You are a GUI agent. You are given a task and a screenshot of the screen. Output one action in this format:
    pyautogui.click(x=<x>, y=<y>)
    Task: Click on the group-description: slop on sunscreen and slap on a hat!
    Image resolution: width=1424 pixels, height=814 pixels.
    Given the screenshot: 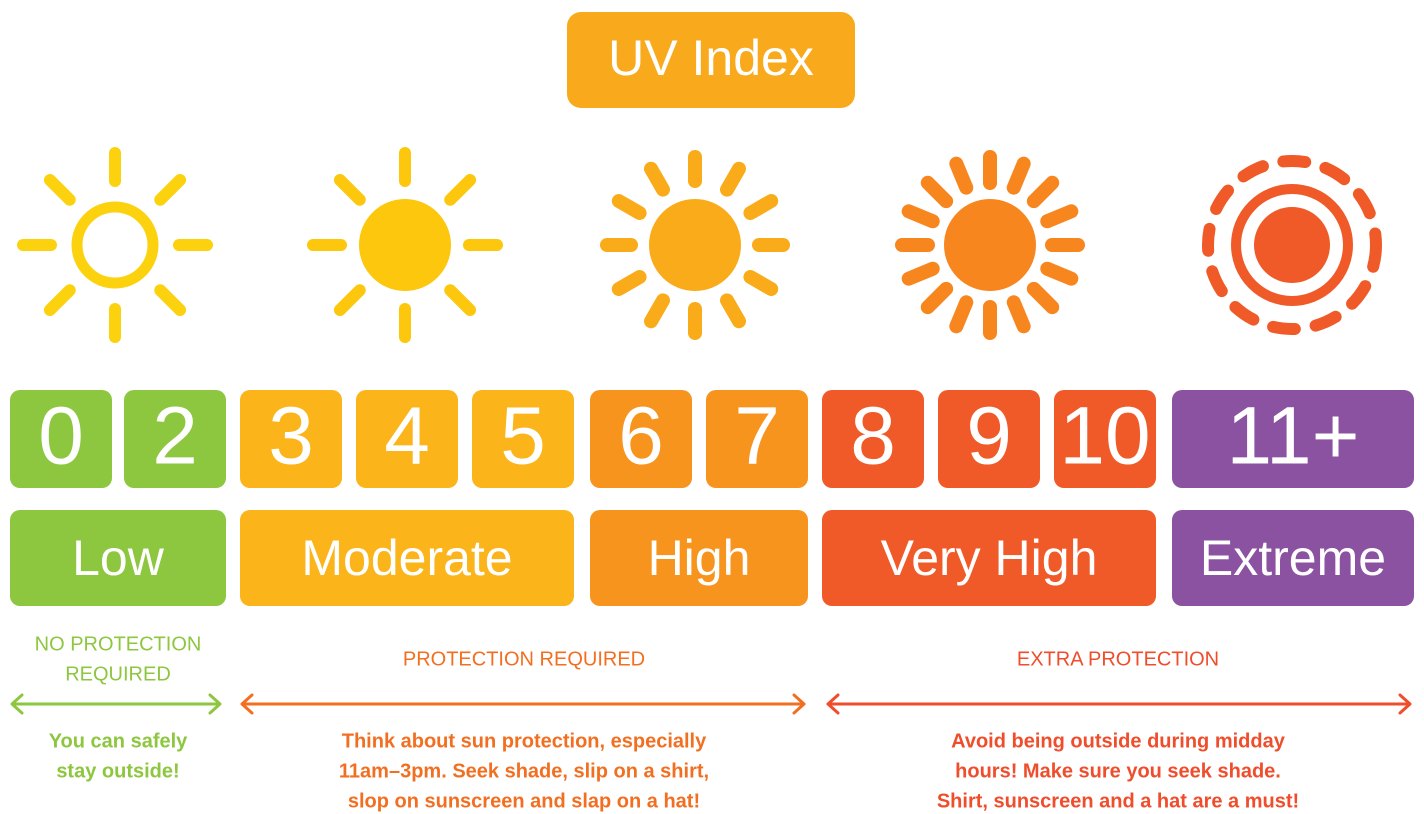 What is the action you would take?
    pyautogui.click(x=524, y=801)
    